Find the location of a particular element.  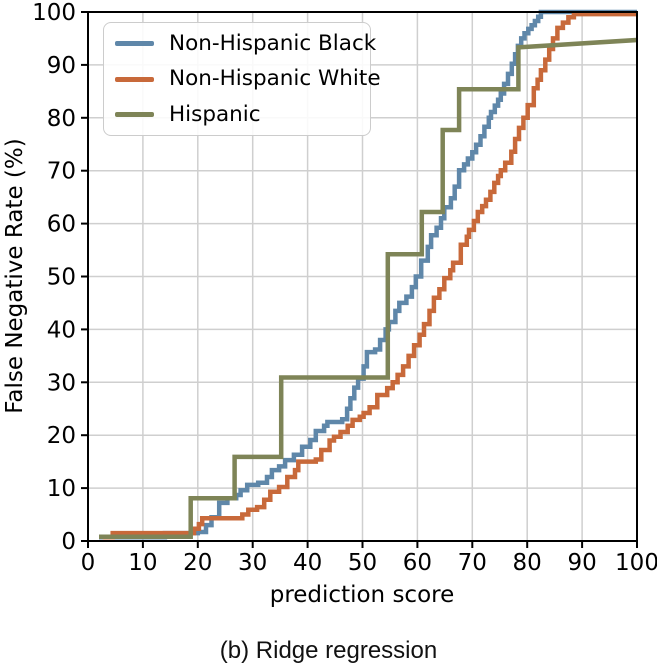

x-tick-label: 10 is located at coordinates (142, 563).